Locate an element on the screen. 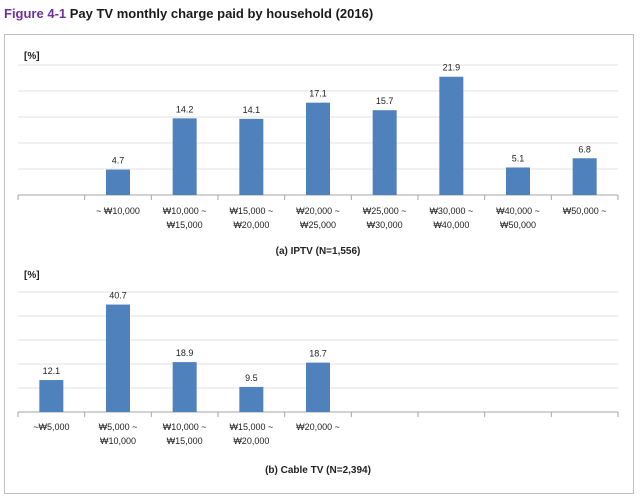 This screenshot has height=500, width=642. x-tick-label: ~ ₩10,000 is located at coordinates (118, 211).